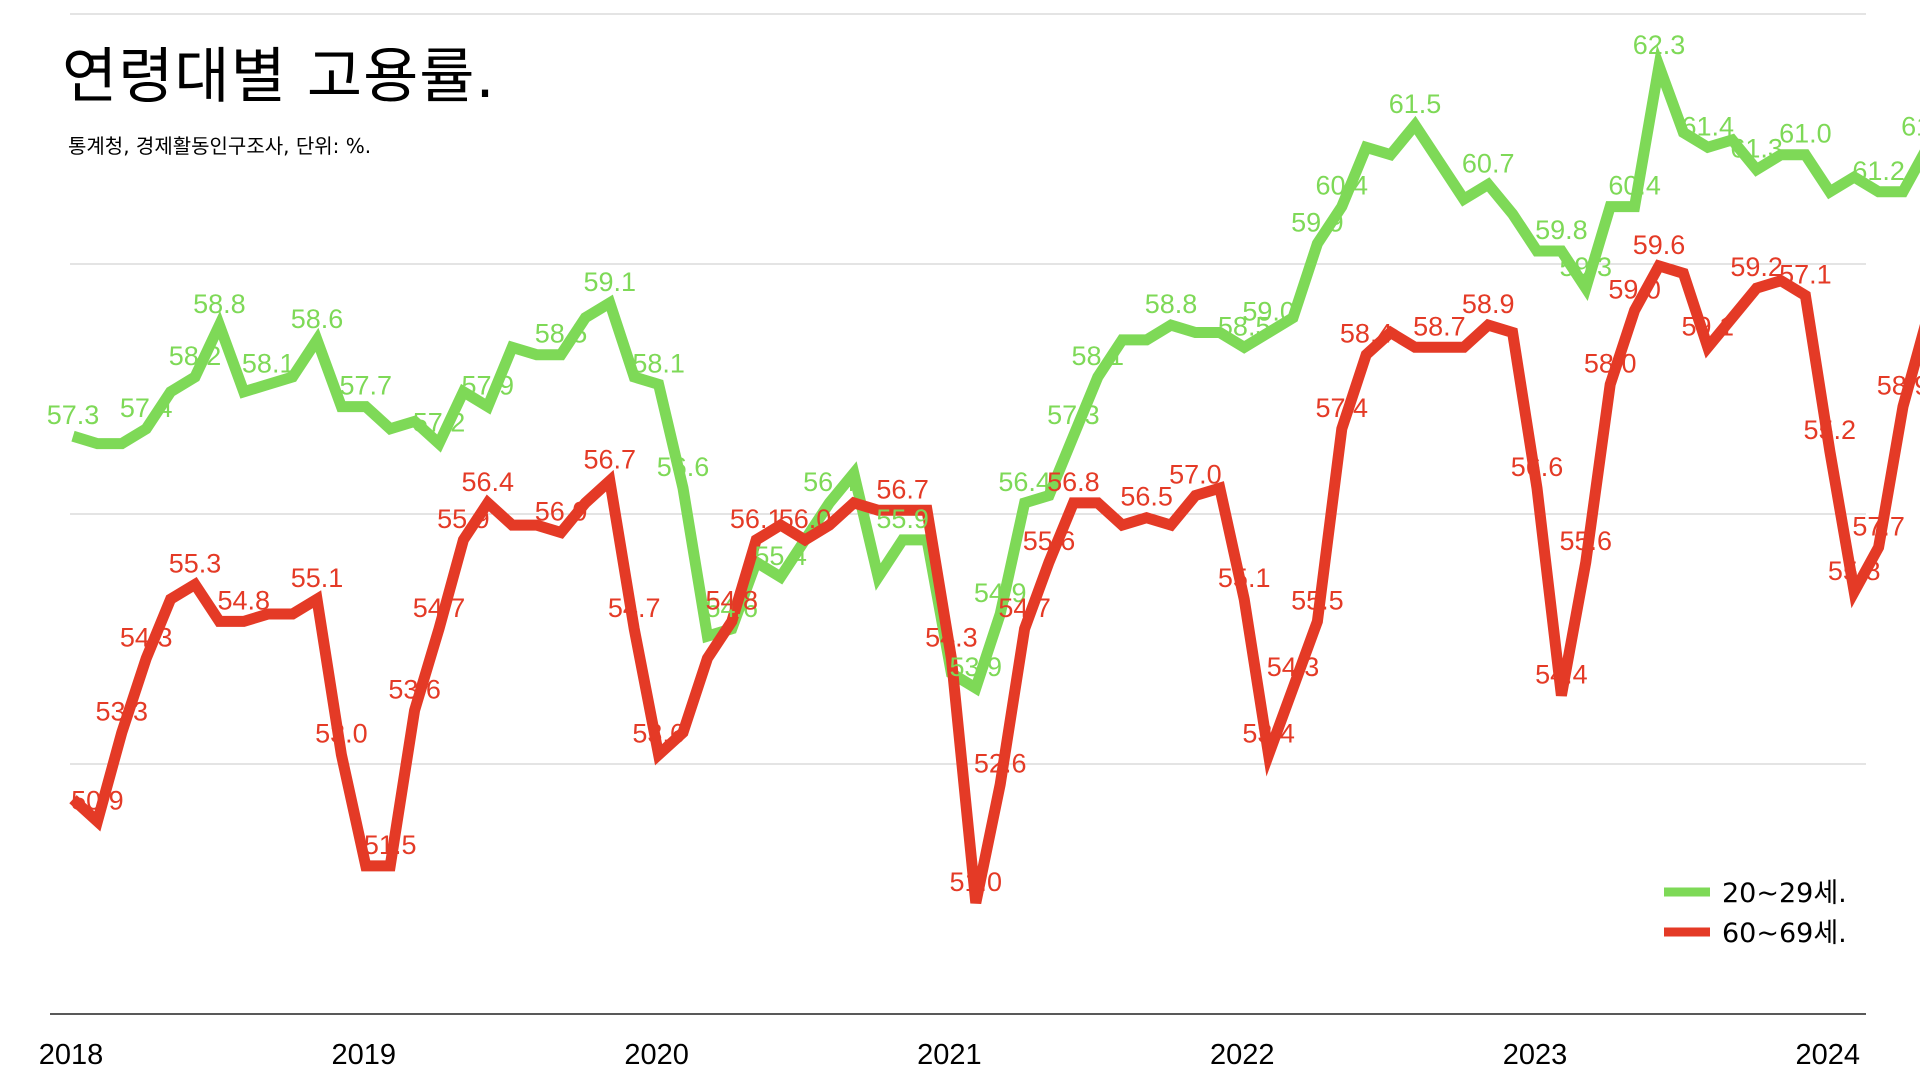  I want to click on data-label: 59.3, so click(1586, 267).